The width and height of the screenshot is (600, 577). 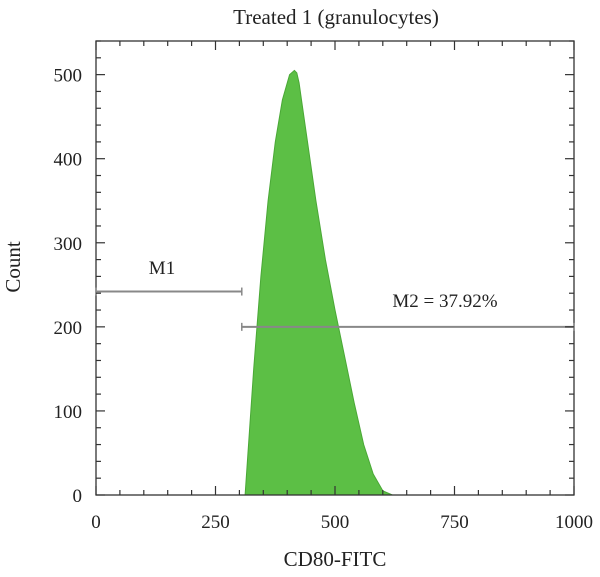 I want to click on y-tick-label: 400, so click(x=68, y=160).